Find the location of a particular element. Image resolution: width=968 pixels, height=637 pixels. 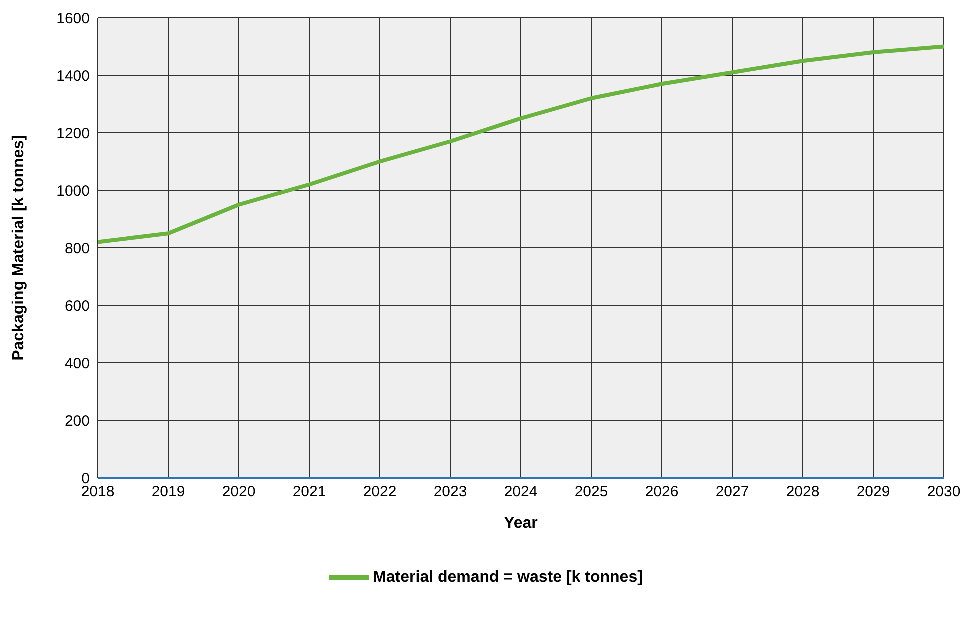

y-tick-label: 1400 is located at coordinates (73, 76).